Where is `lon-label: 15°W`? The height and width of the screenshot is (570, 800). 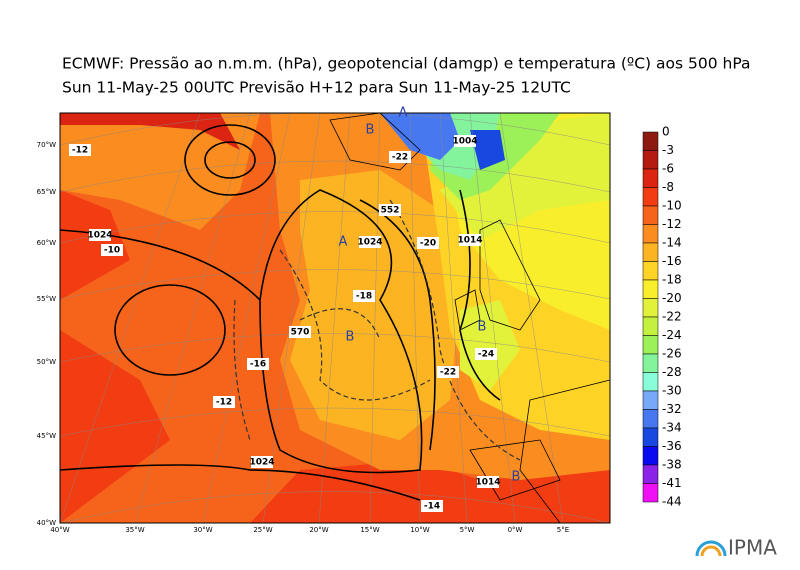 lon-label: 15°W is located at coordinates (369, 530).